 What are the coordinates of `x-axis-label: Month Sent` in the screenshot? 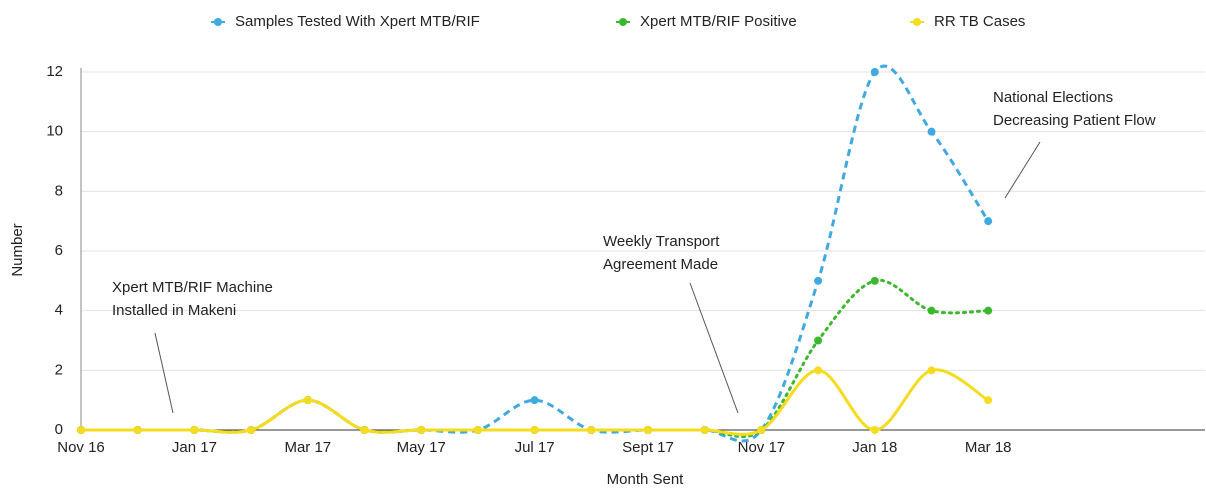 It's located at (646, 479).